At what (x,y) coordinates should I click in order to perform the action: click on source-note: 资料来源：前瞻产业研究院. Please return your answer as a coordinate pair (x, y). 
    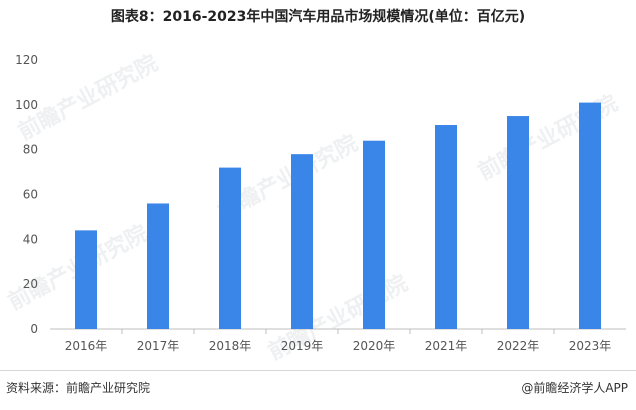
    Looking at the image, I should click on (78, 388).